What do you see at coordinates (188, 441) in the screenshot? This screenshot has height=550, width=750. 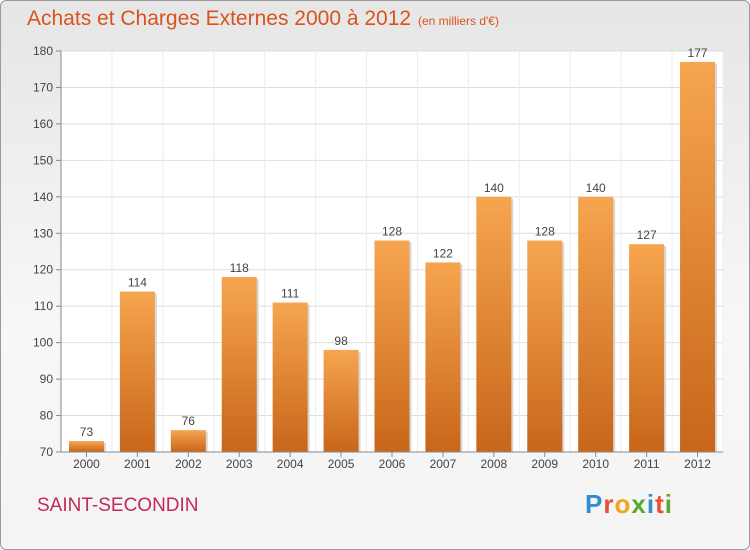 I see `bar-2002` at bounding box center [188, 441].